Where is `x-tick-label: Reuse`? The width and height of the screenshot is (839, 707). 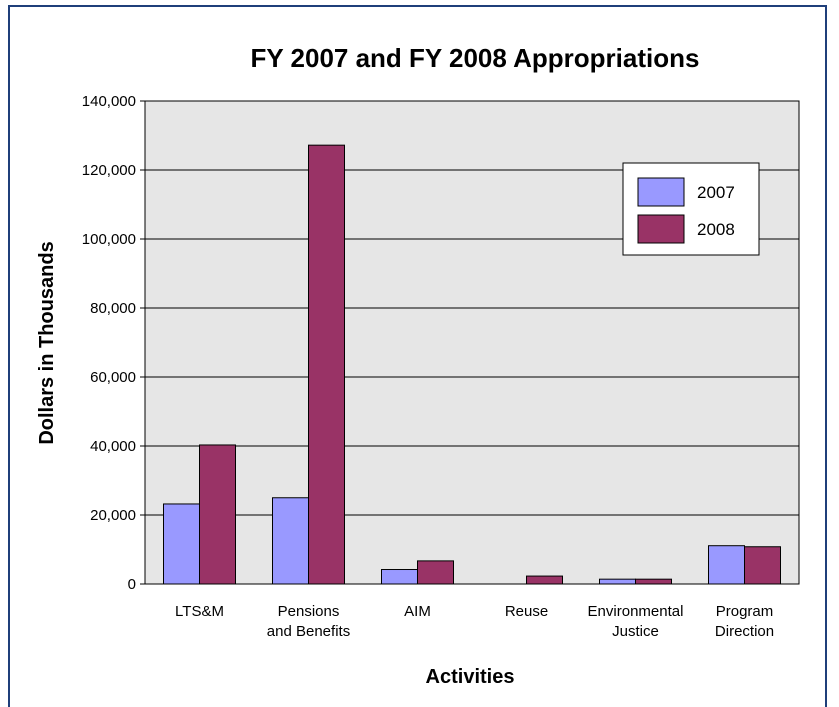
x-tick-label: Reuse is located at coordinates (526, 611).